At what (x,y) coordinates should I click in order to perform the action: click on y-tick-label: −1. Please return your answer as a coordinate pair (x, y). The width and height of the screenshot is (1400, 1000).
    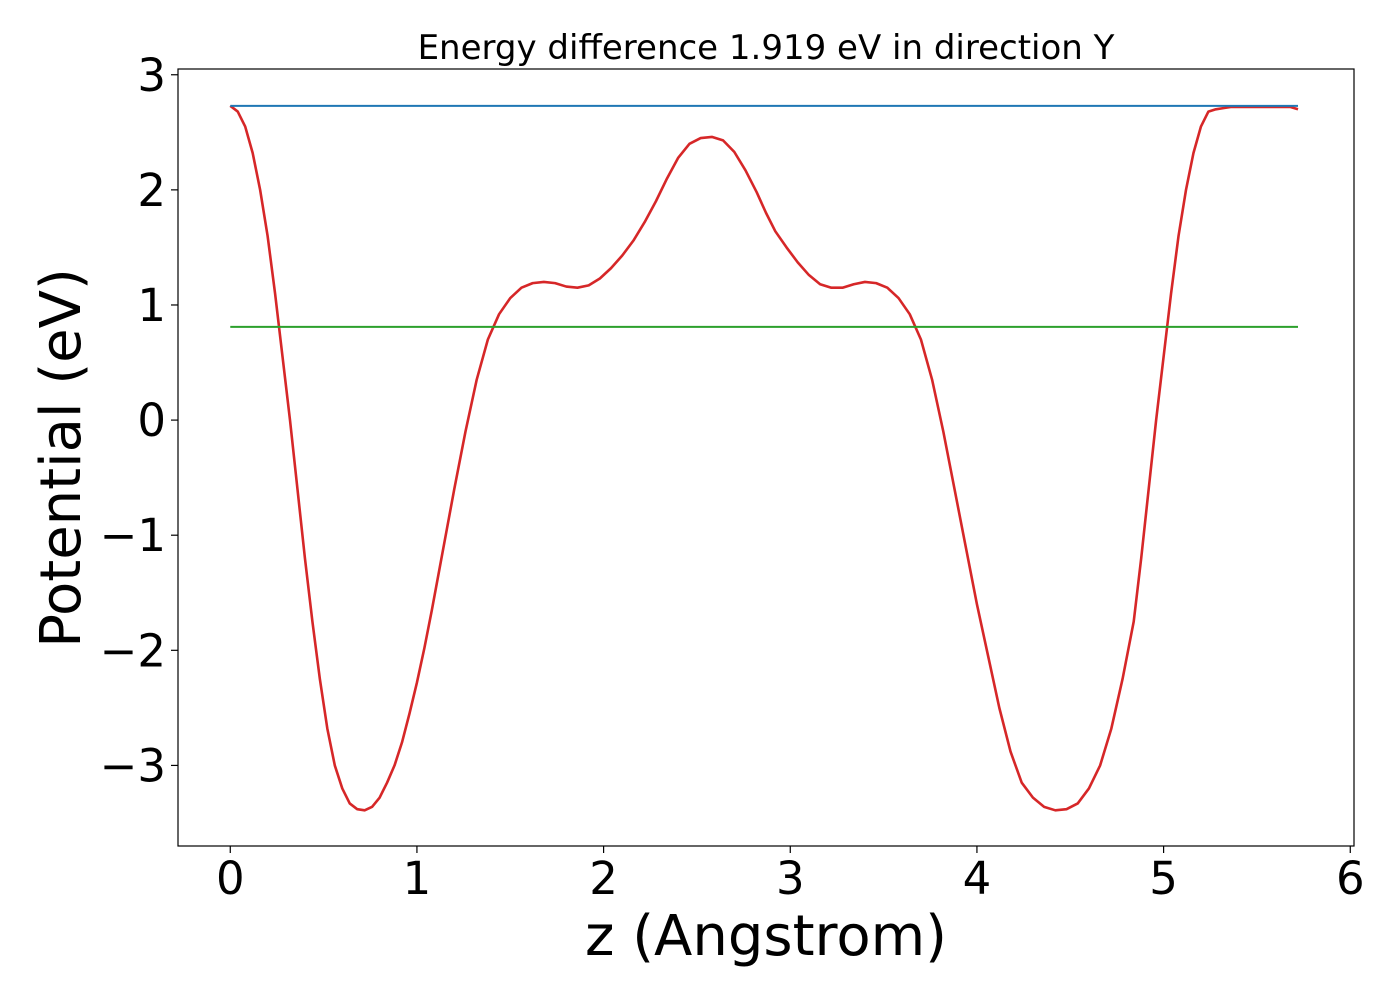
    Looking at the image, I should click on (133, 535).